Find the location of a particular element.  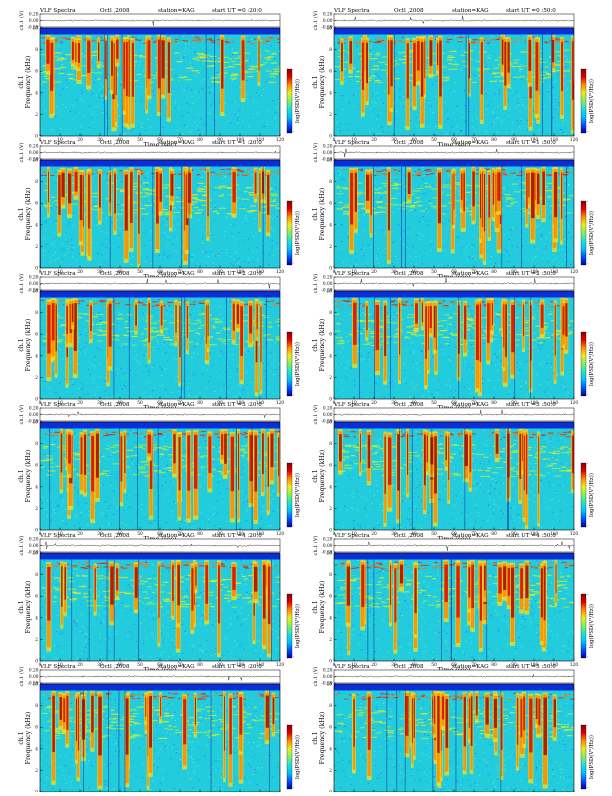

panel-start-ut: start UT =0 :50:0 is located at coordinates (531, 11).